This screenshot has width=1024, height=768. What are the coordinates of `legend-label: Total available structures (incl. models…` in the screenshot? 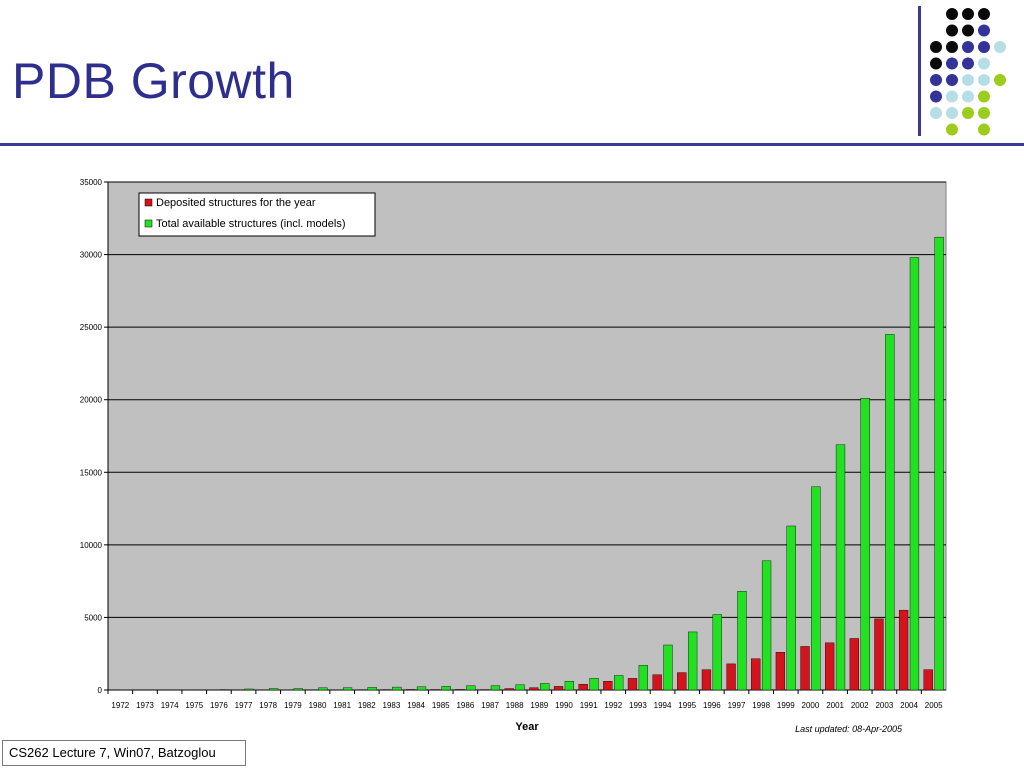 It's located at (251, 224).